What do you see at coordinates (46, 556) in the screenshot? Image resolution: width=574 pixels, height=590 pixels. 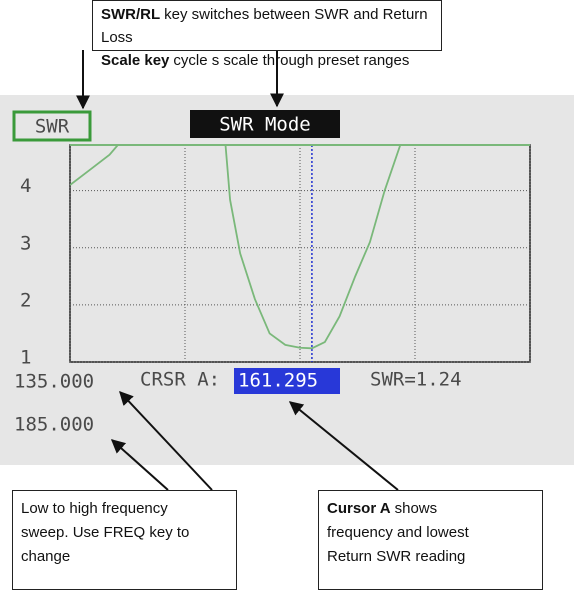 I see `callout-line: change` at bounding box center [46, 556].